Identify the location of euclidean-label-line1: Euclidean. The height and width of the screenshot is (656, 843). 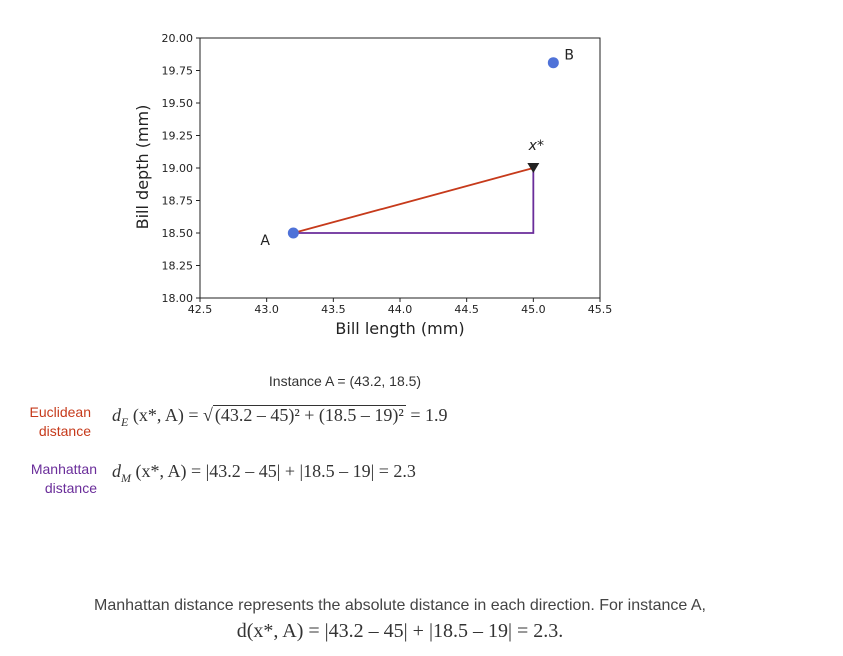
(60, 412).